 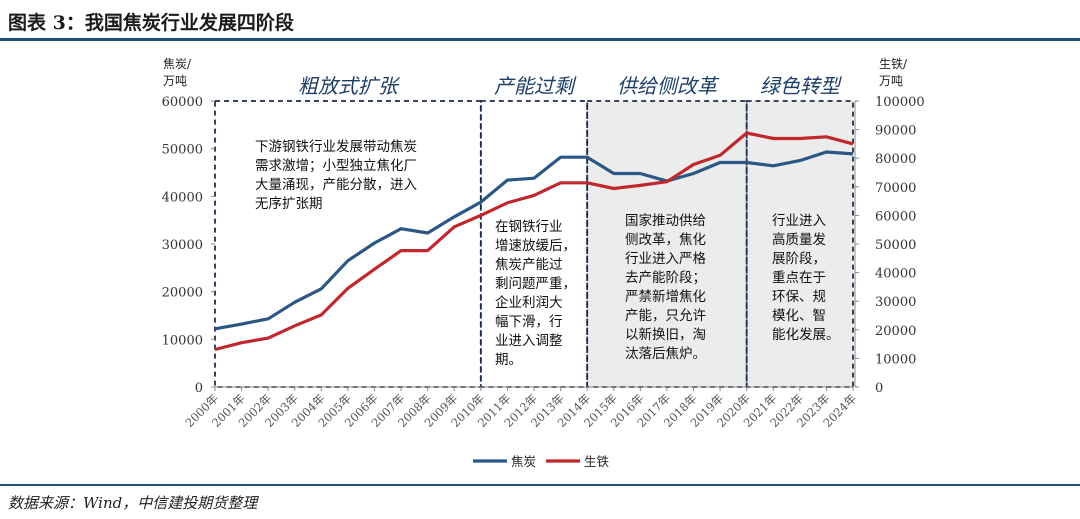 I want to click on phase-note-line: 环保、规, so click(x=799, y=297).